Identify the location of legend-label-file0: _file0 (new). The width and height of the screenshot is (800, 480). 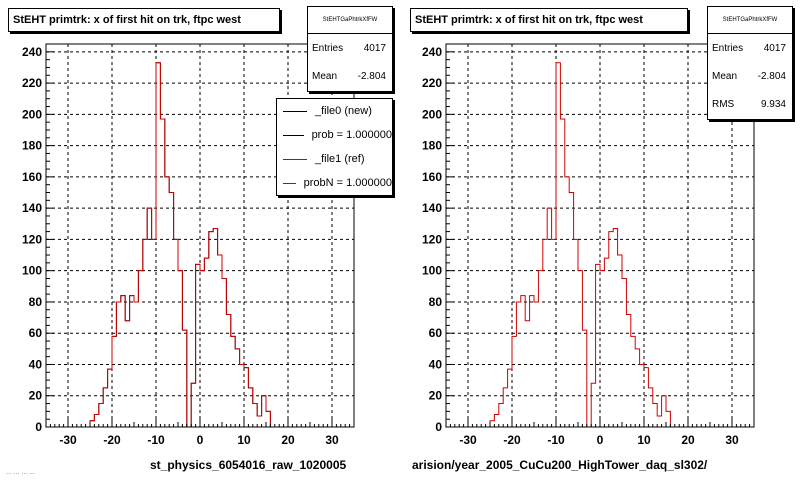
(343, 111).